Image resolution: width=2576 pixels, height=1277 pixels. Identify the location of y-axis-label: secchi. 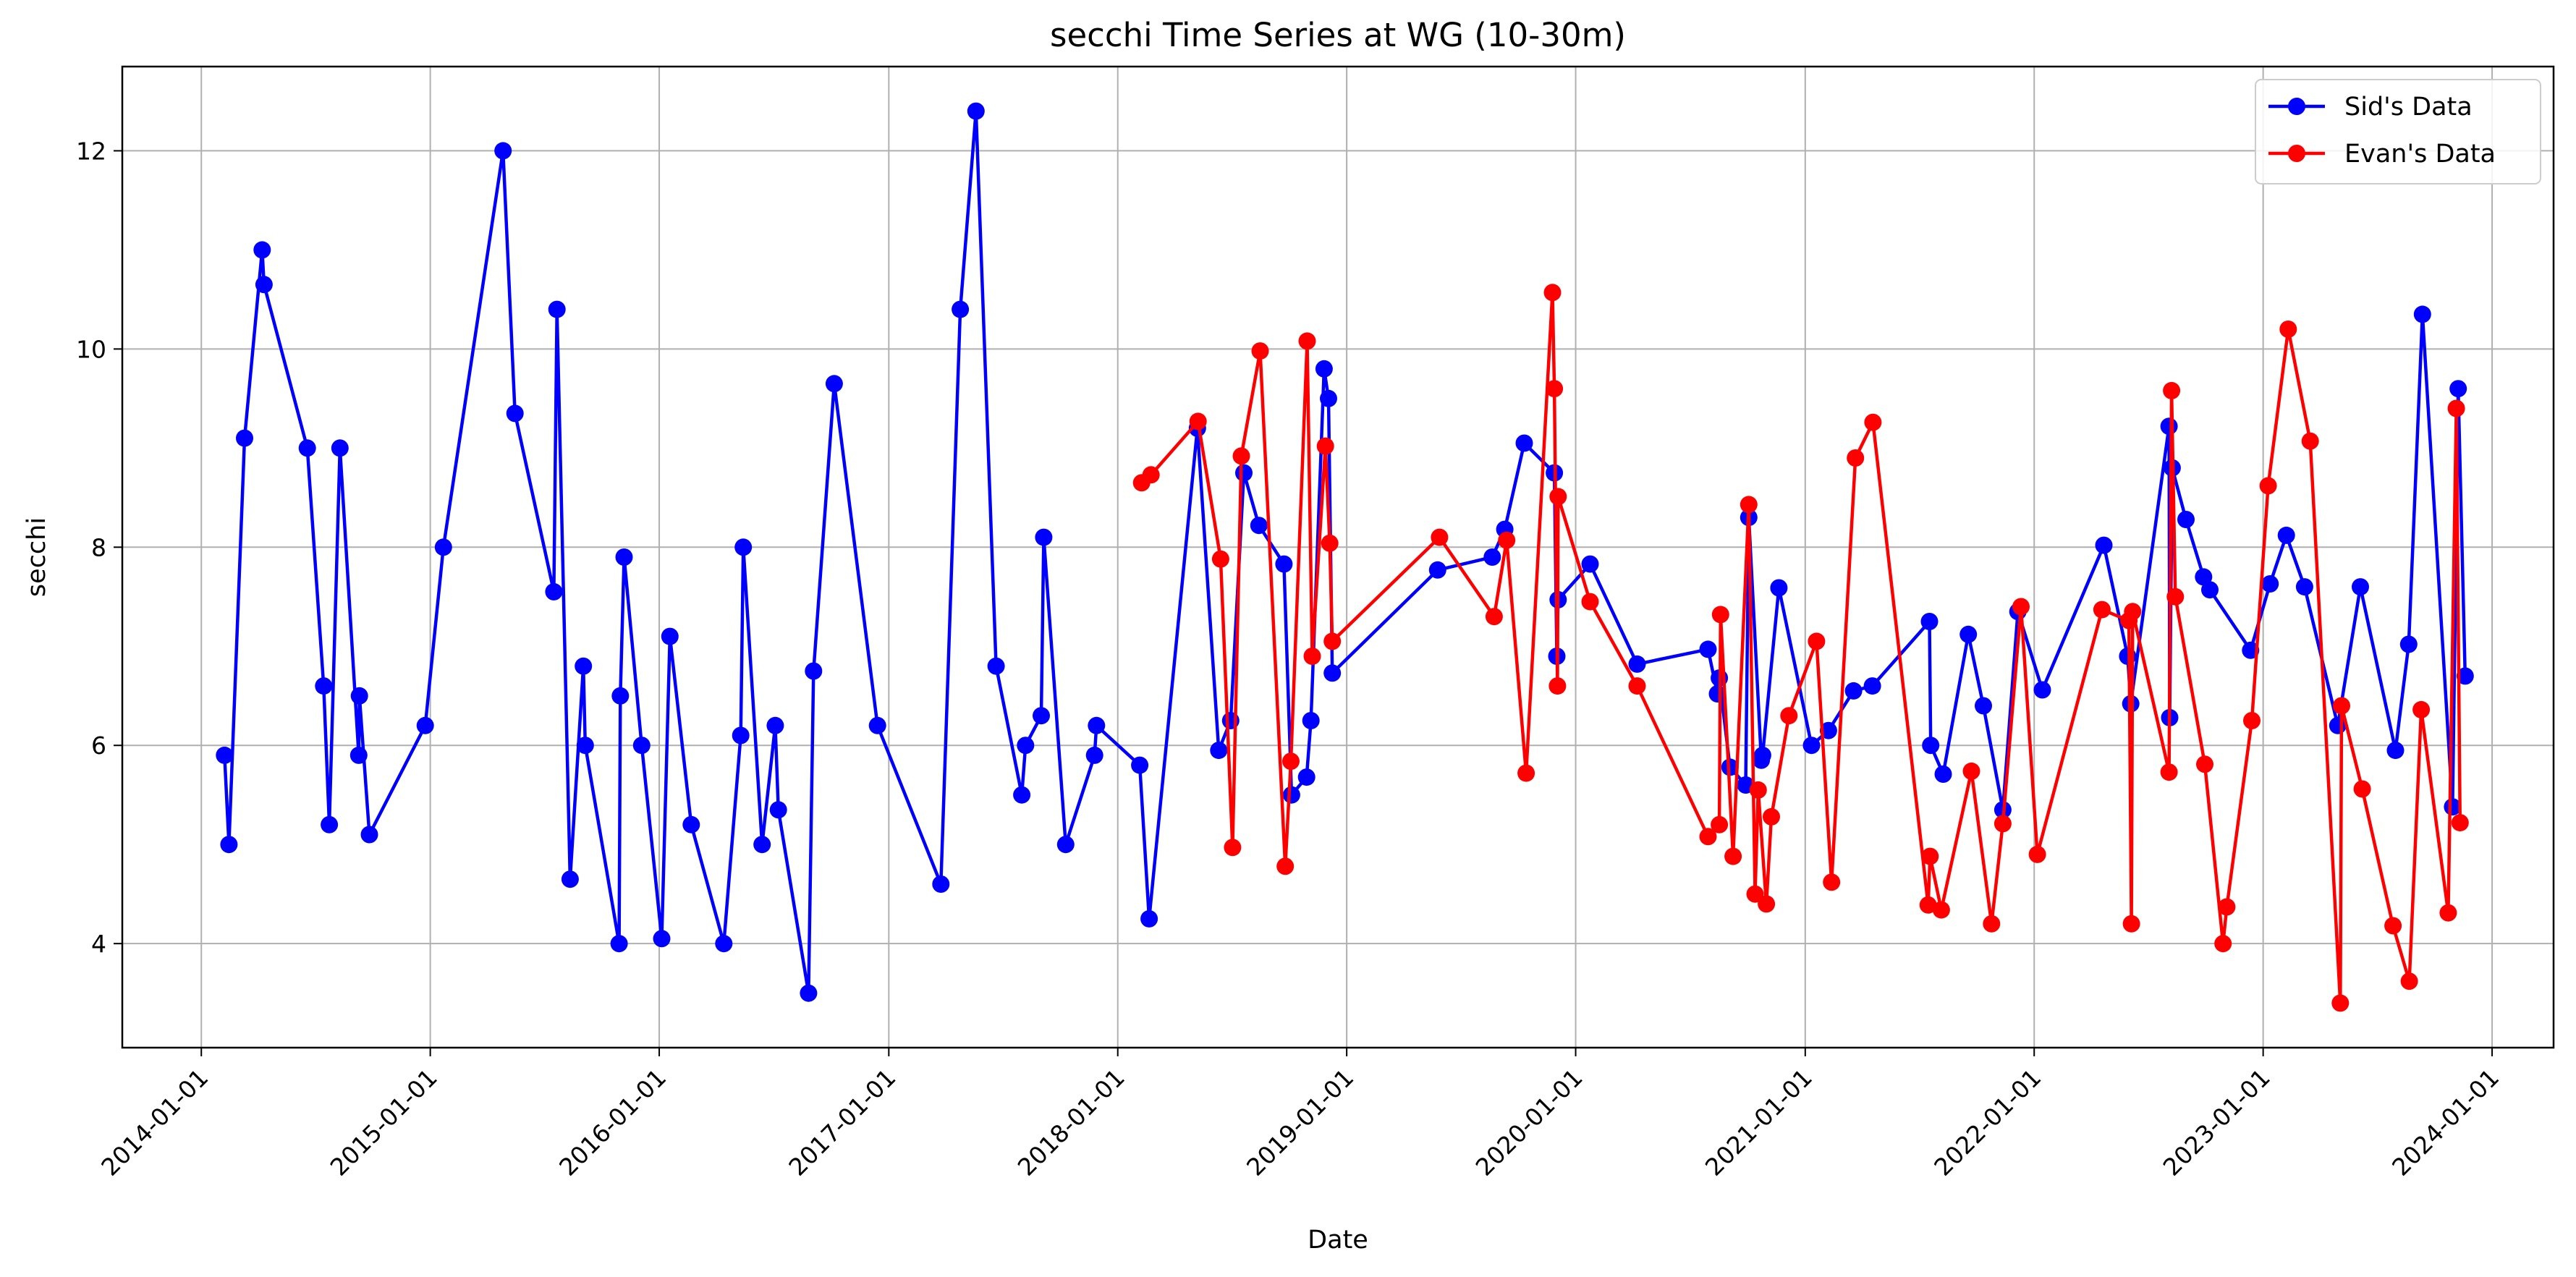
(36, 557).